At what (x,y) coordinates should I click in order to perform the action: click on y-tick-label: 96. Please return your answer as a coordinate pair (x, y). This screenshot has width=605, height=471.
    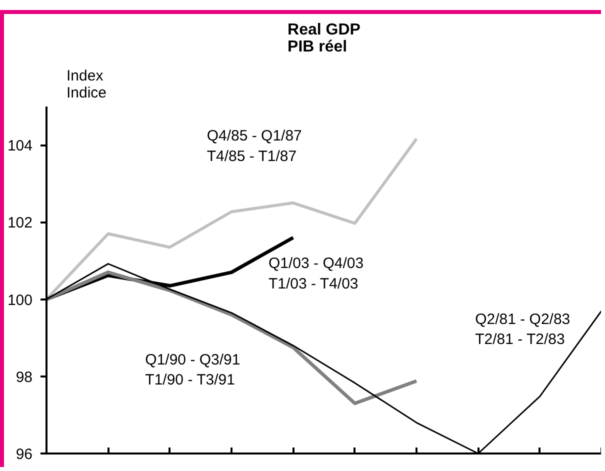
    Looking at the image, I should click on (24, 454).